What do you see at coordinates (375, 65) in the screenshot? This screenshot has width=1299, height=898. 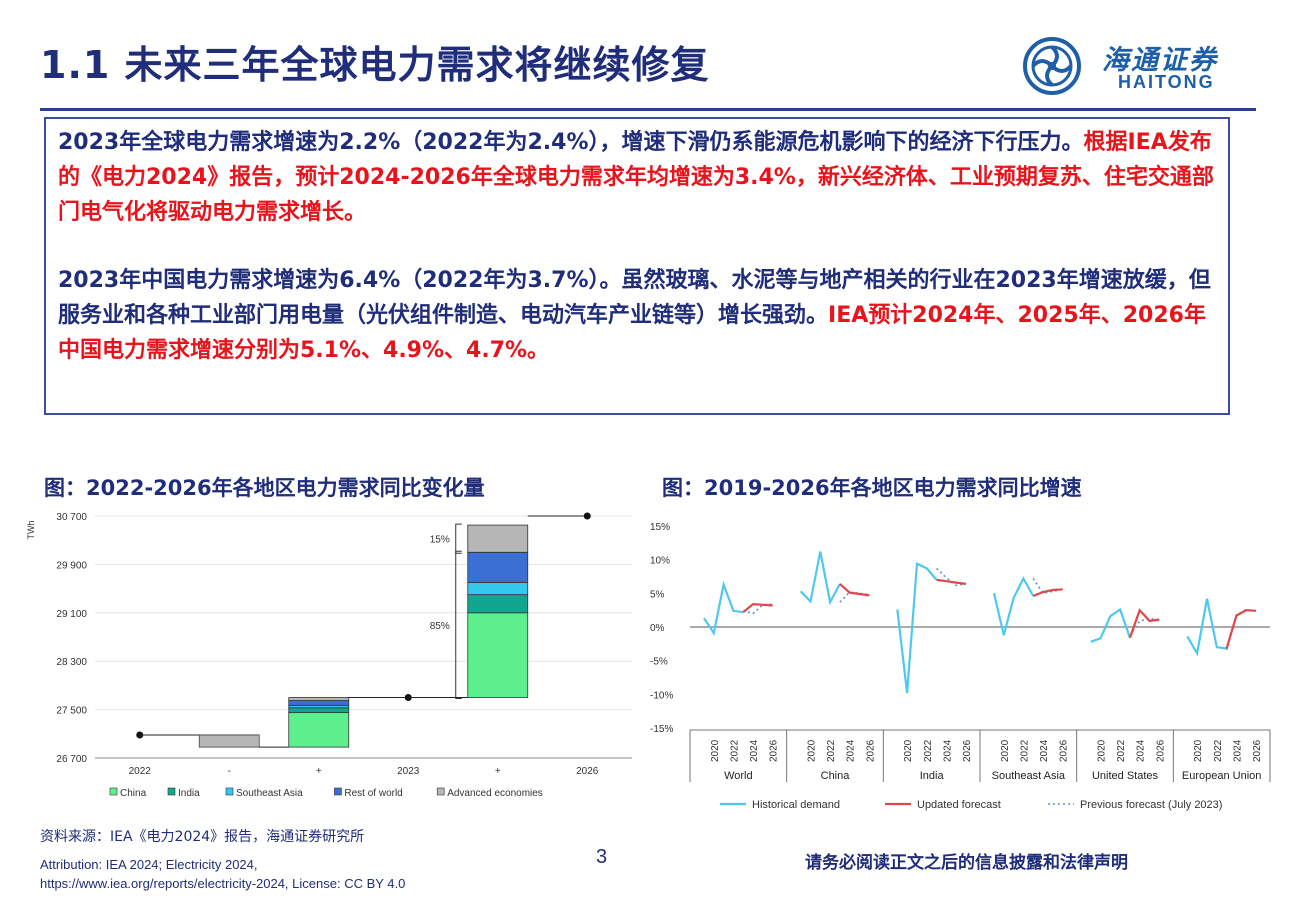 I see `page-title: 1.1 未来三年全球电力需求将继续修复` at bounding box center [375, 65].